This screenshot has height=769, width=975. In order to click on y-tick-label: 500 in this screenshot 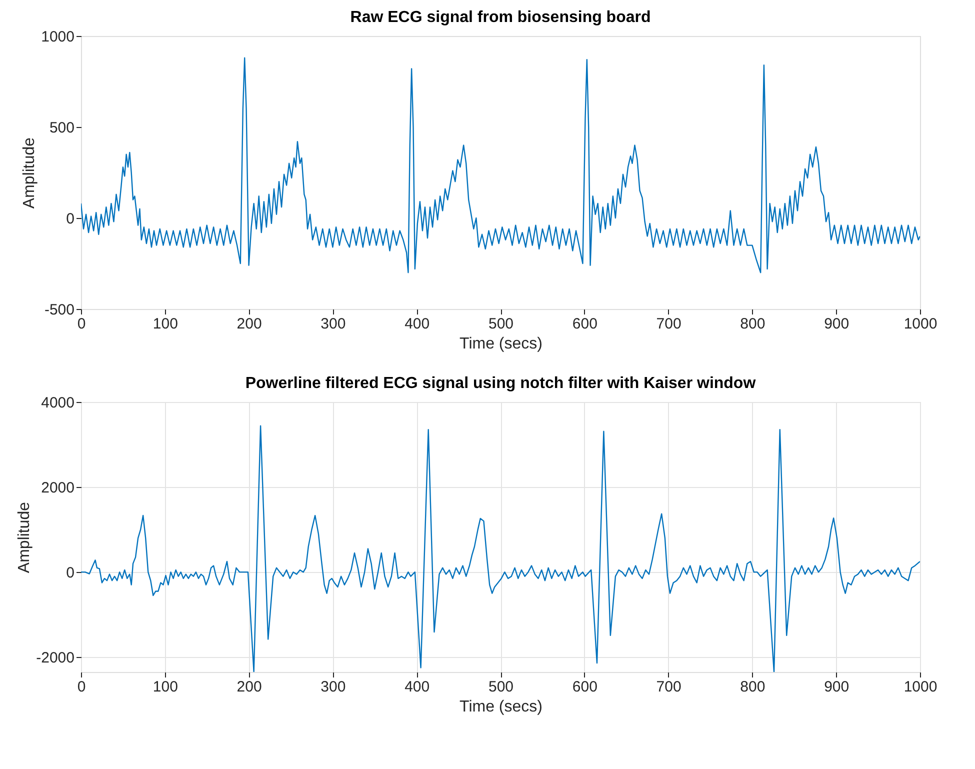, I will do `click(61, 128)`.